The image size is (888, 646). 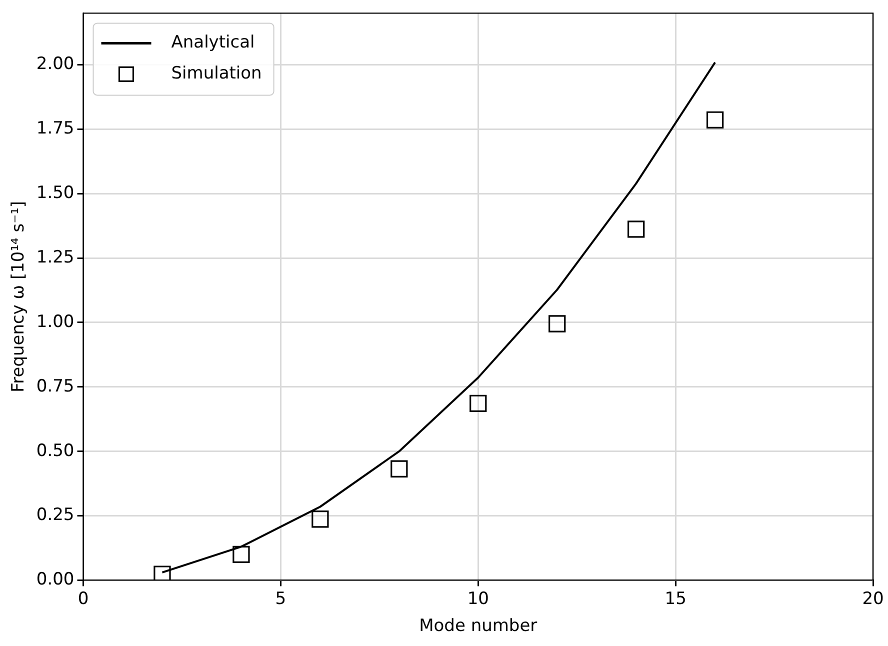 I want to click on x-tick-label: 10, so click(x=478, y=598).